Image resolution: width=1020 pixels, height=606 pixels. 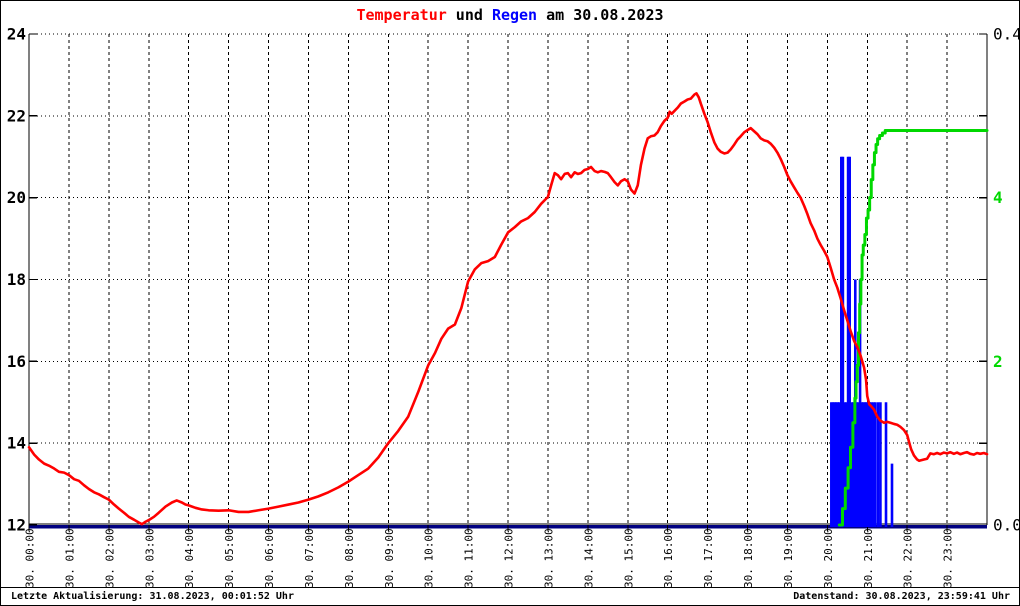 I want to click on x-axis-label: 30. 10:00, so click(x=429, y=558).